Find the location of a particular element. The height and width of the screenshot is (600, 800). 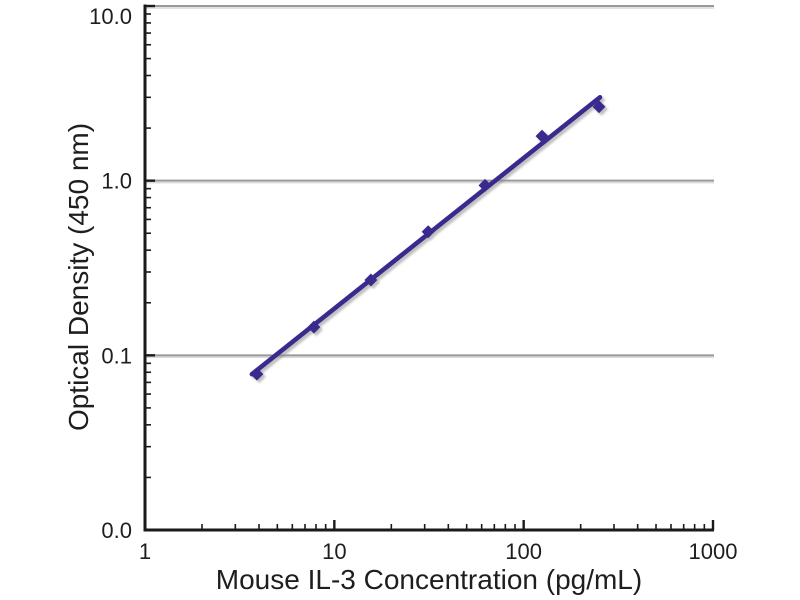

y-tick-label: 1.0 is located at coordinates (116, 181).